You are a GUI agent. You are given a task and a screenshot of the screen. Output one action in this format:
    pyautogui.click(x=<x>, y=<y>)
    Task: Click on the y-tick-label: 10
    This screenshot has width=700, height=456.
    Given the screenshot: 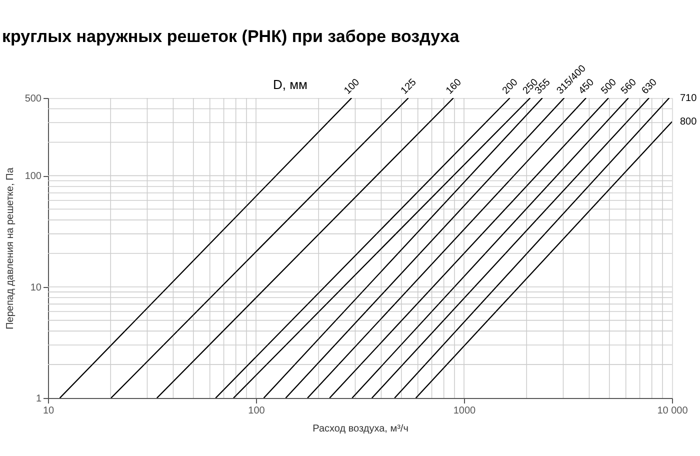 What is the action you would take?
    pyautogui.click(x=36, y=288)
    